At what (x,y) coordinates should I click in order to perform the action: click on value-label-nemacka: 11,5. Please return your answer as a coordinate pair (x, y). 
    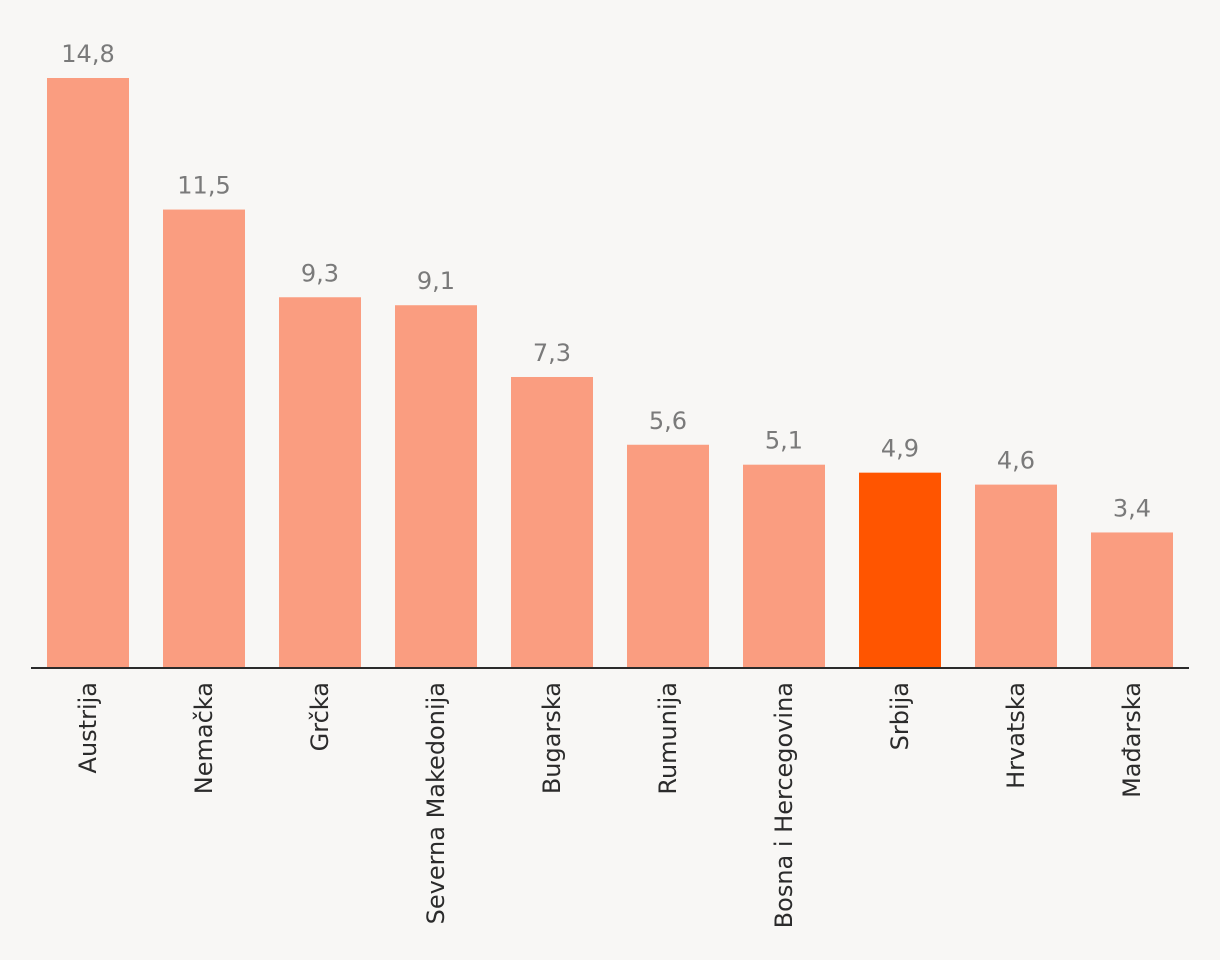
    Looking at the image, I should click on (203, 186).